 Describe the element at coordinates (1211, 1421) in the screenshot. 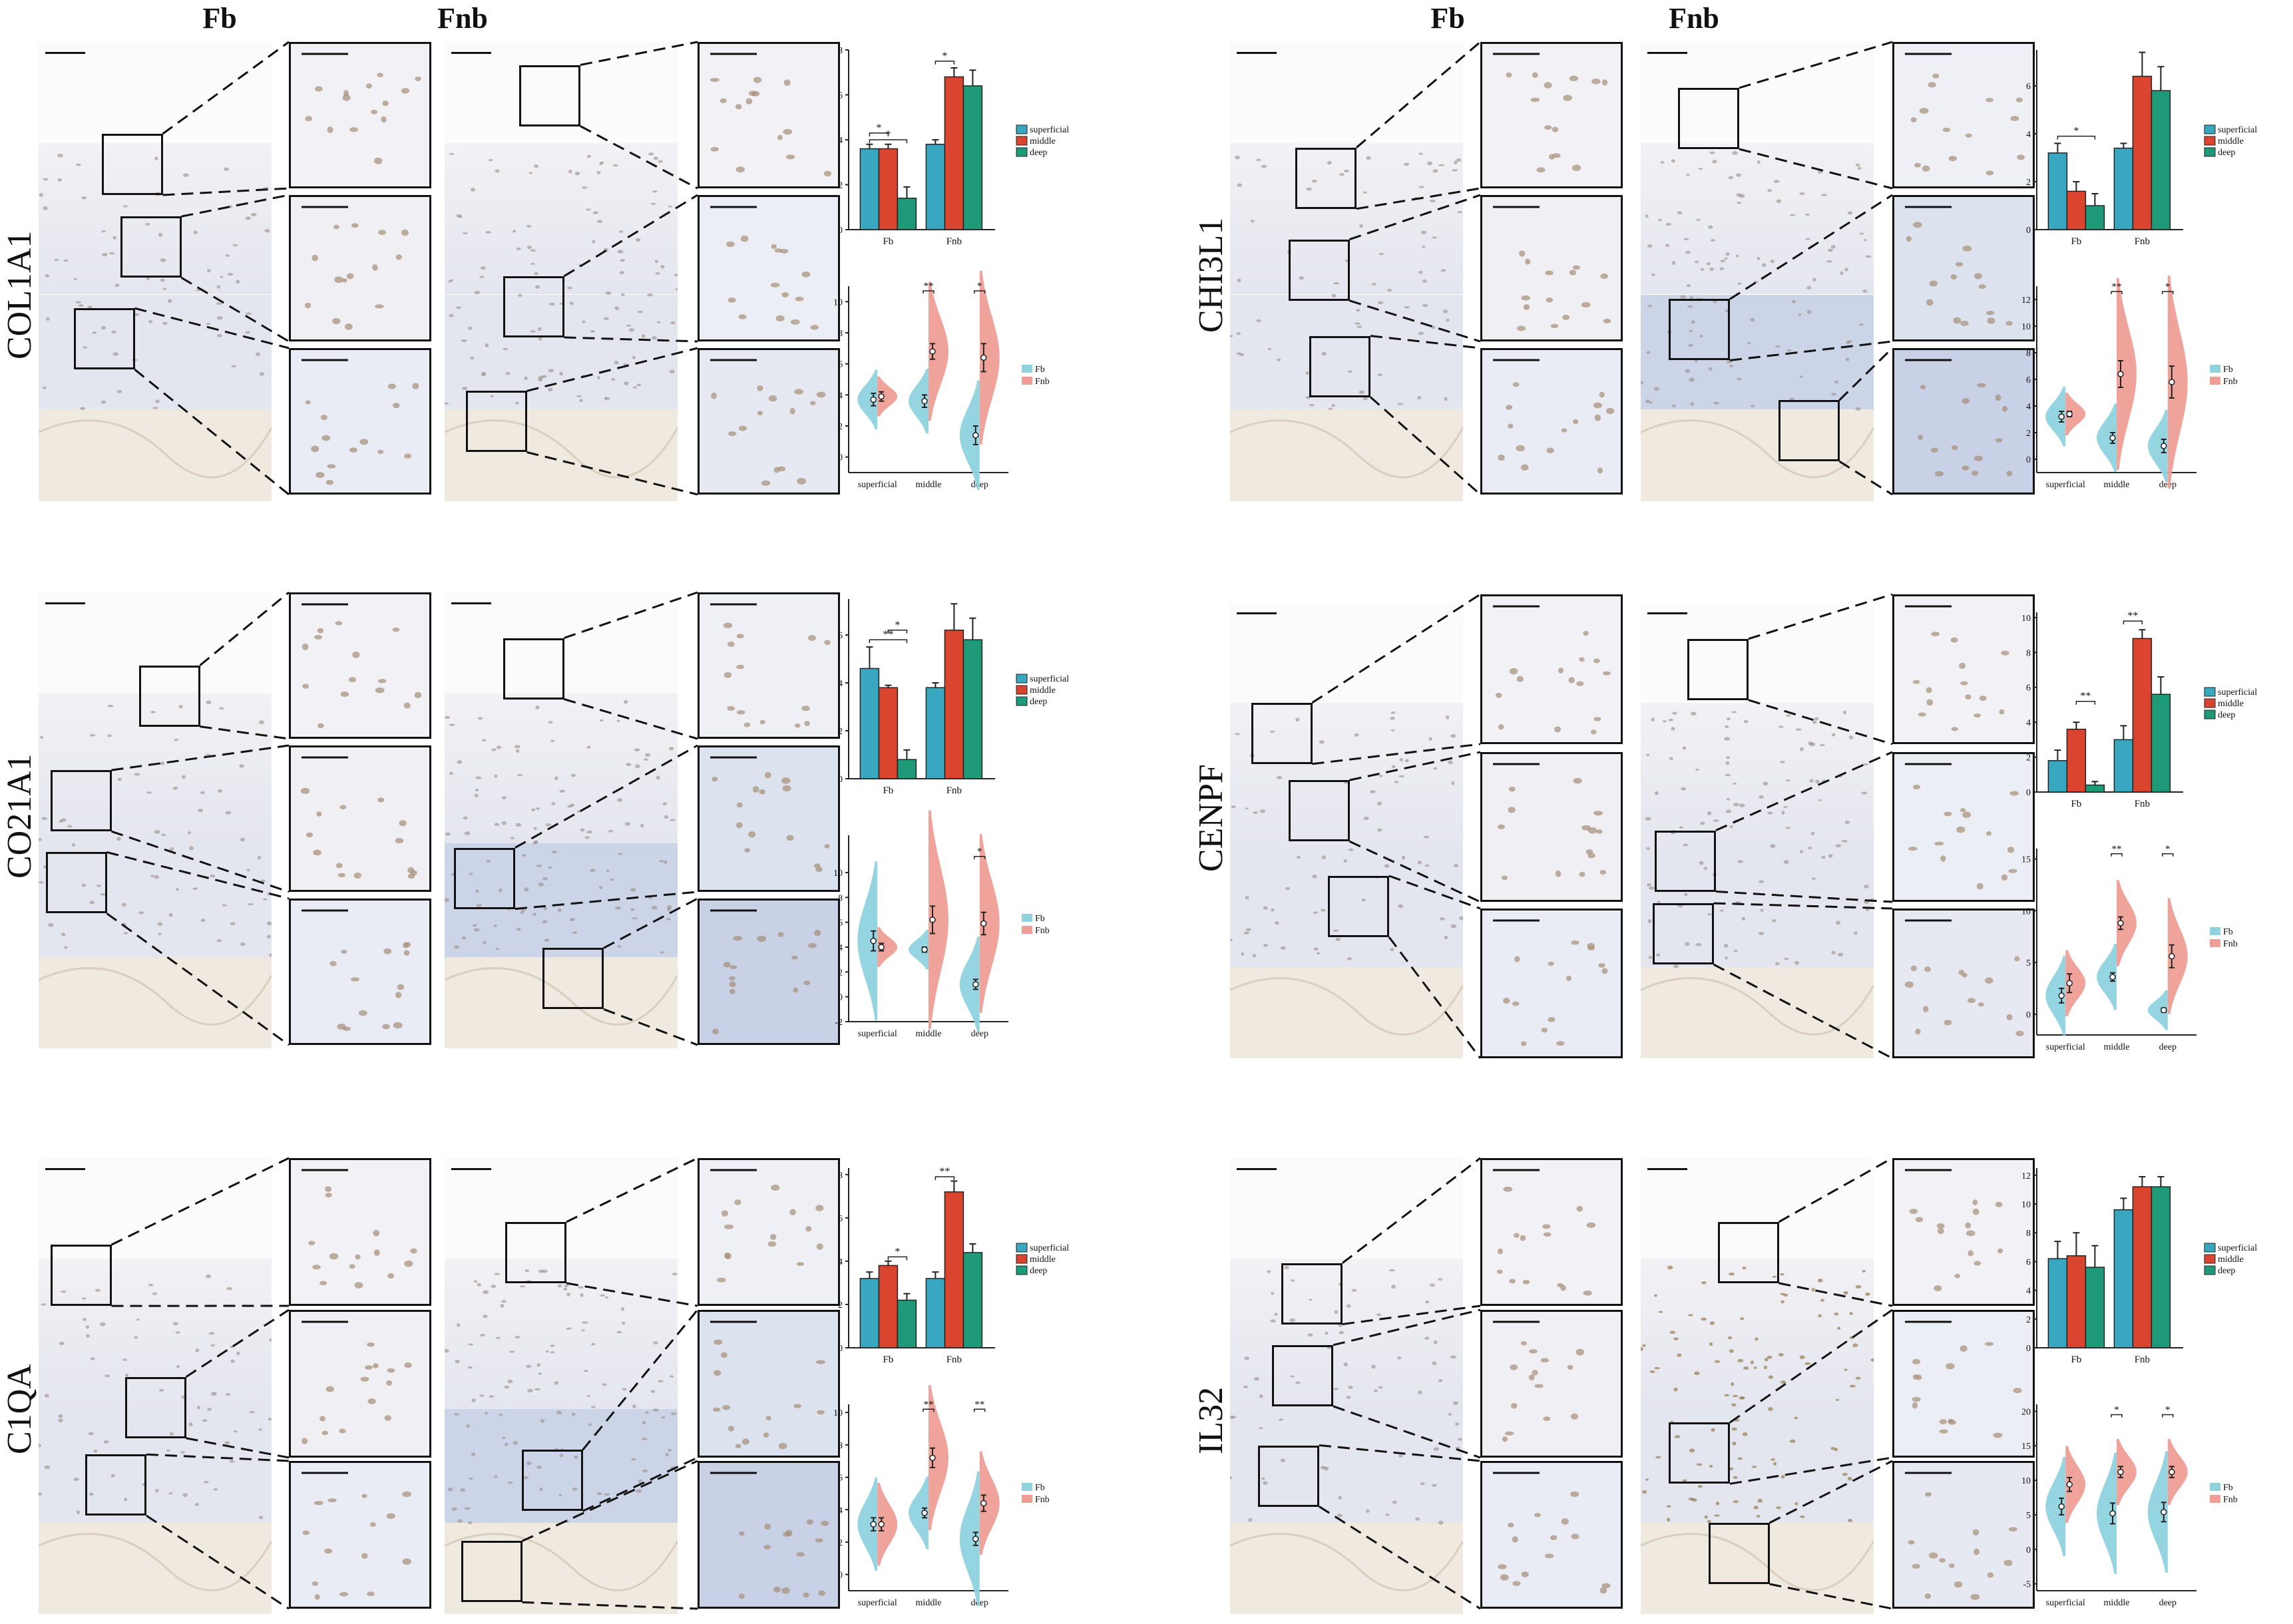

I see `gene-label: IL32` at that location.